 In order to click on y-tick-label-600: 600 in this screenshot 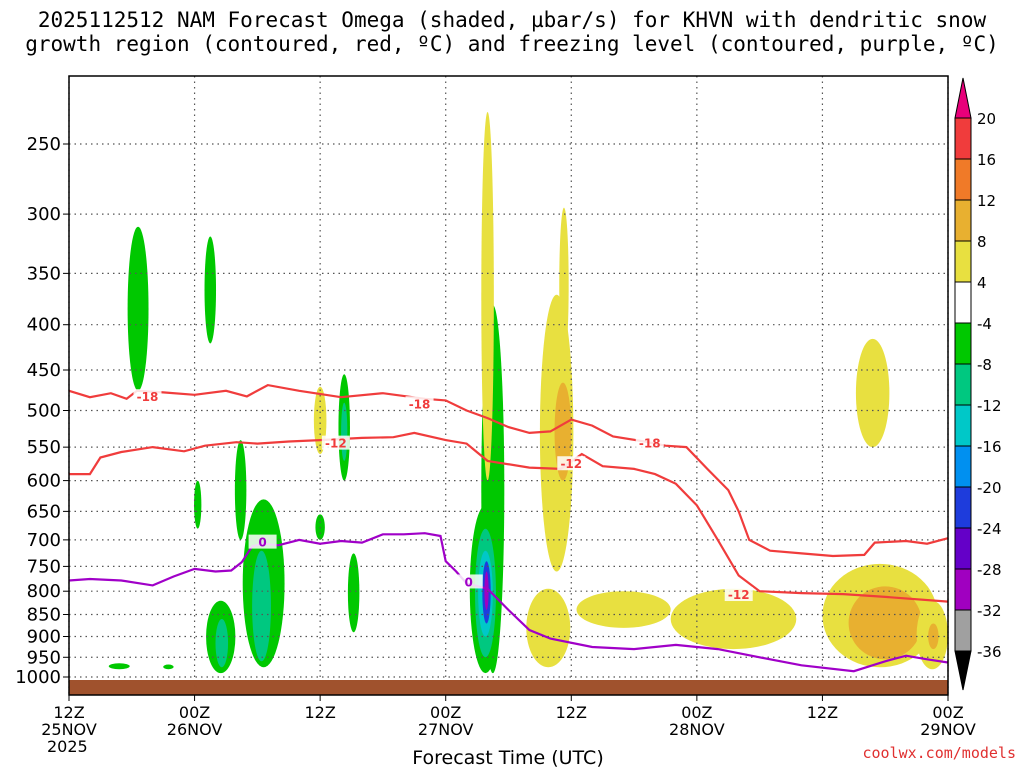, I will do `click(44, 481)`.